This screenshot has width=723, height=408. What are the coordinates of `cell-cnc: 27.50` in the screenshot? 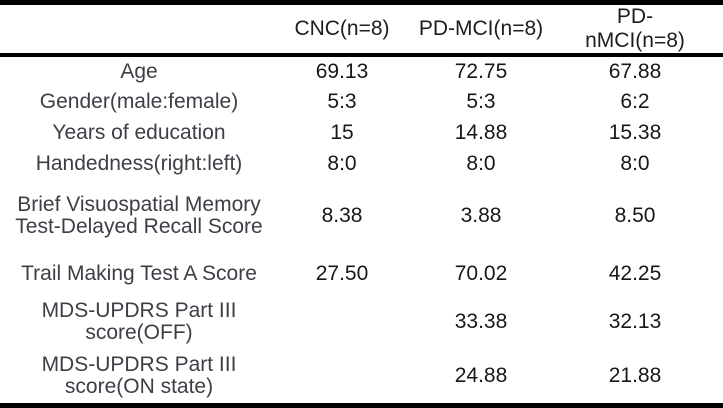 It's located at (342, 273).